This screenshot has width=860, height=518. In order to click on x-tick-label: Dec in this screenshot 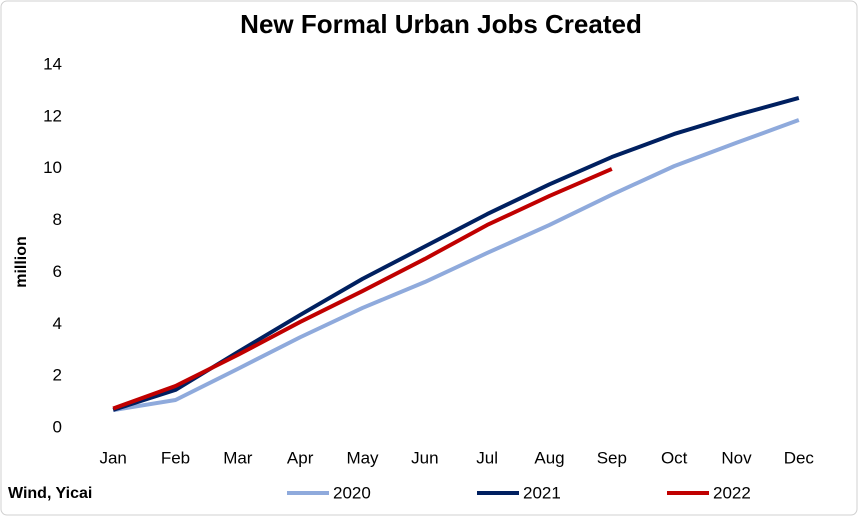, I will do `click(799, 457)`.